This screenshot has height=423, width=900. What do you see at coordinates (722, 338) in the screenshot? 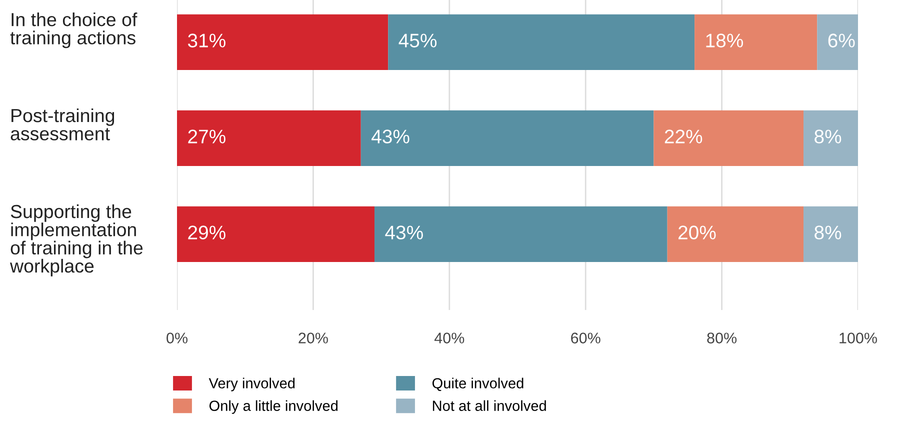
I see `x-tick-label: 80%` at bounding box center [722, 338].